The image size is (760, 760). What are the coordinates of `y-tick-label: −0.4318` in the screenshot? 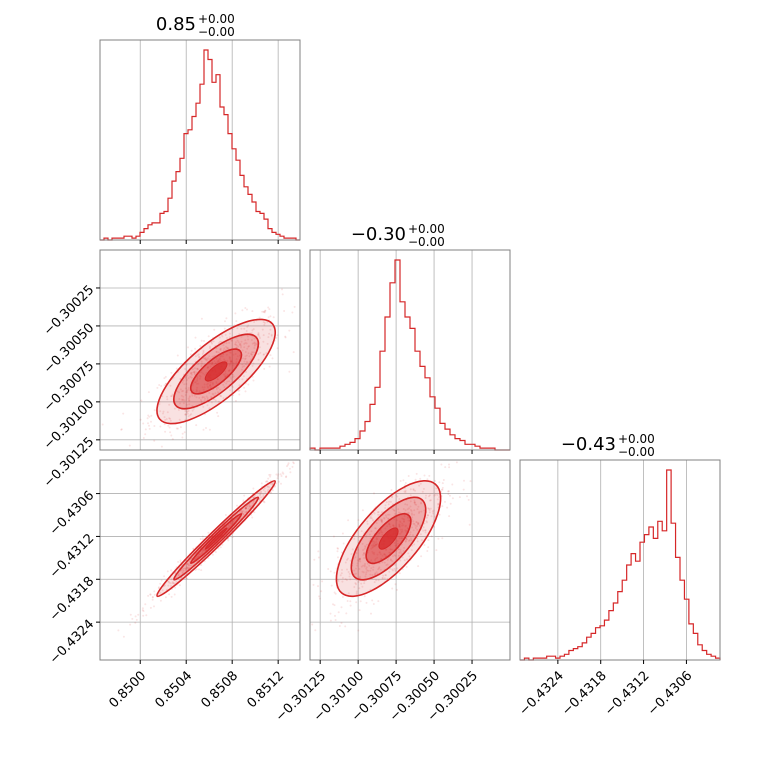 It's located at (72, 599).